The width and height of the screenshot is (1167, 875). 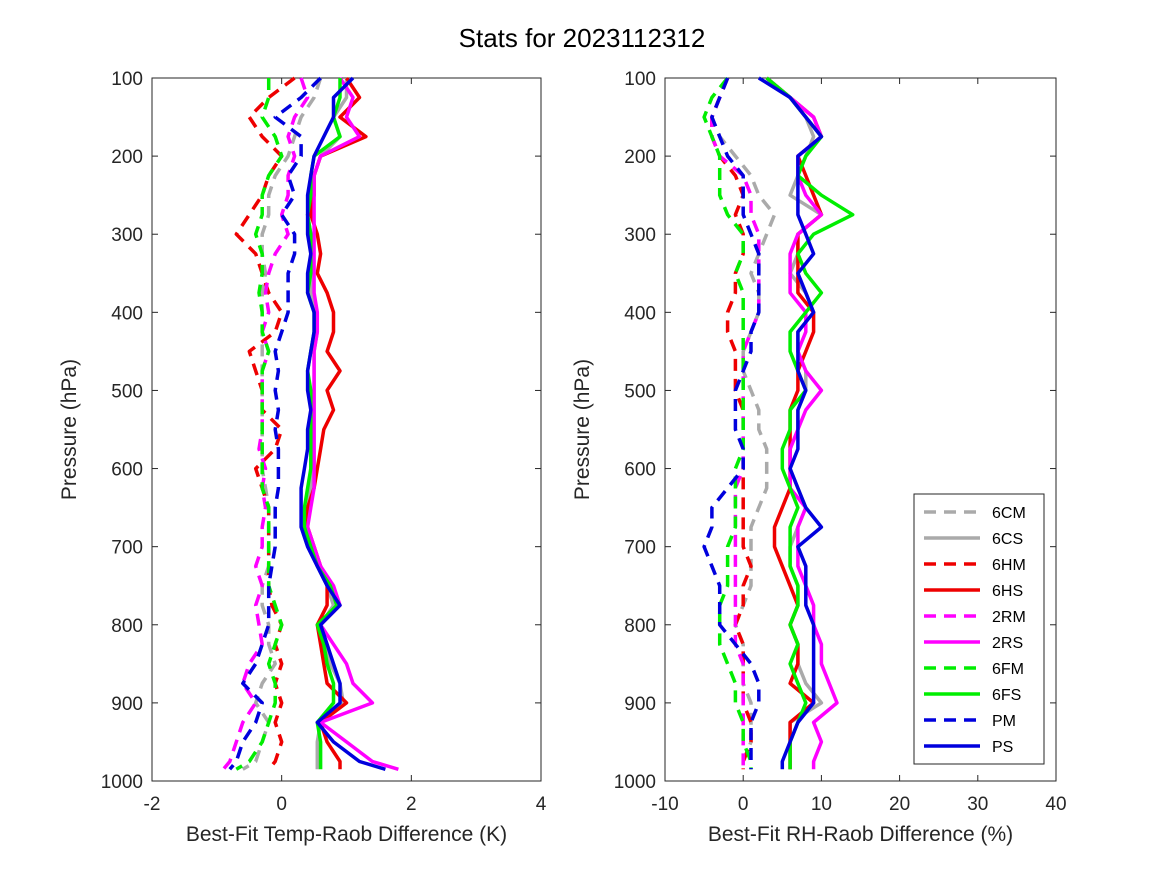 What do you see at coordinates (541, 804) in the screenshot?
I see `x-tick-label: 4` at bounding box center [541, 804].